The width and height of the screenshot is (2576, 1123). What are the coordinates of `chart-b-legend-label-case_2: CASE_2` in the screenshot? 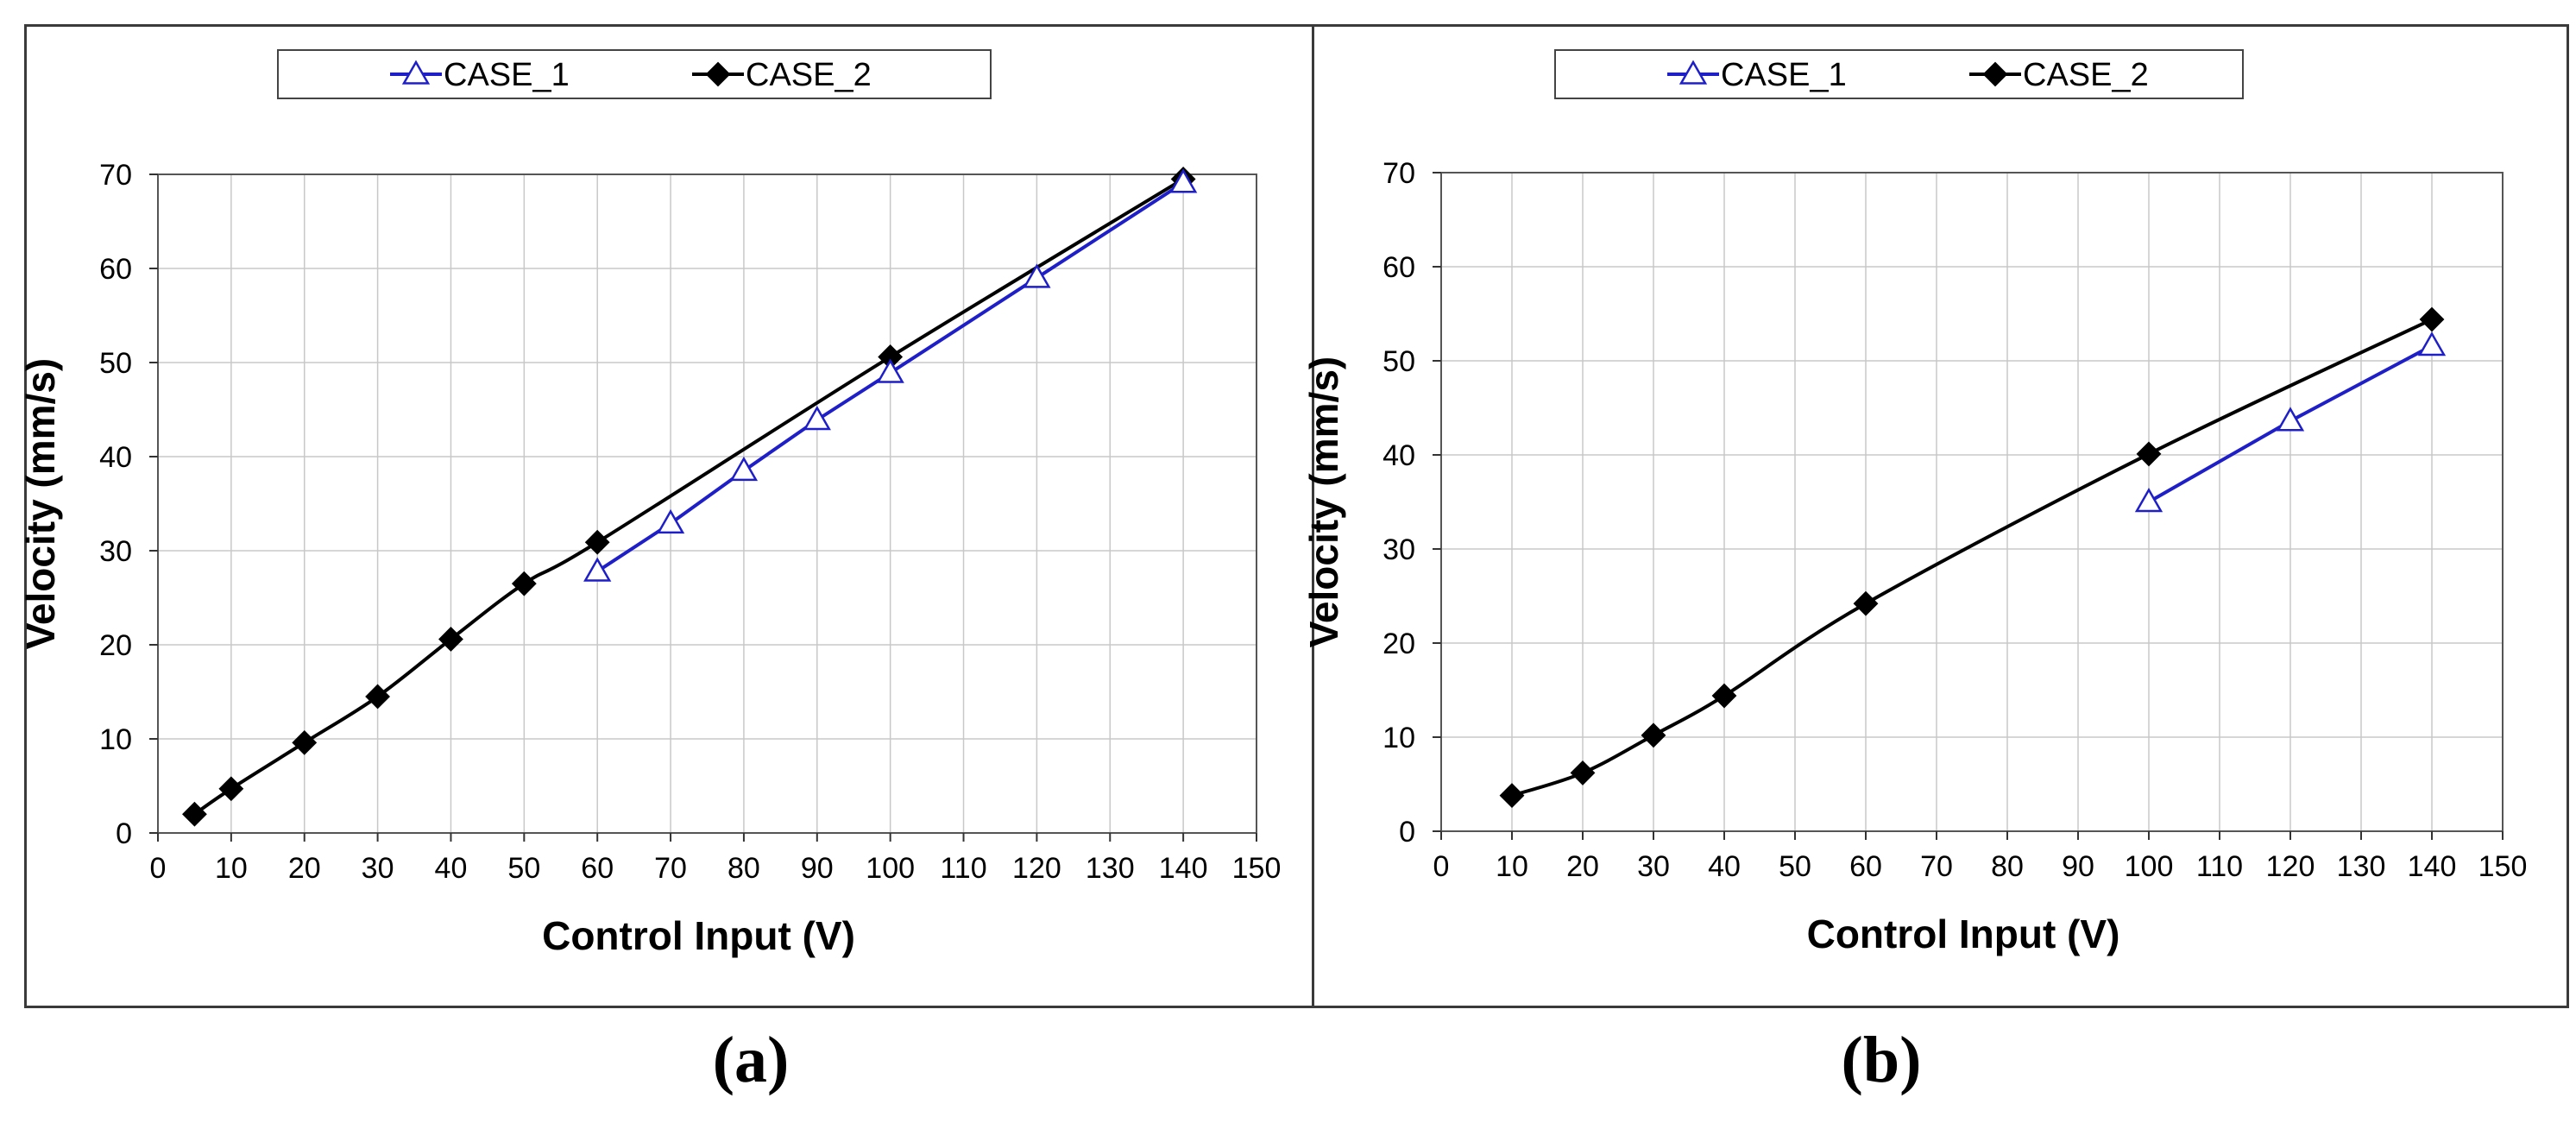 It's located at (2086, 75).